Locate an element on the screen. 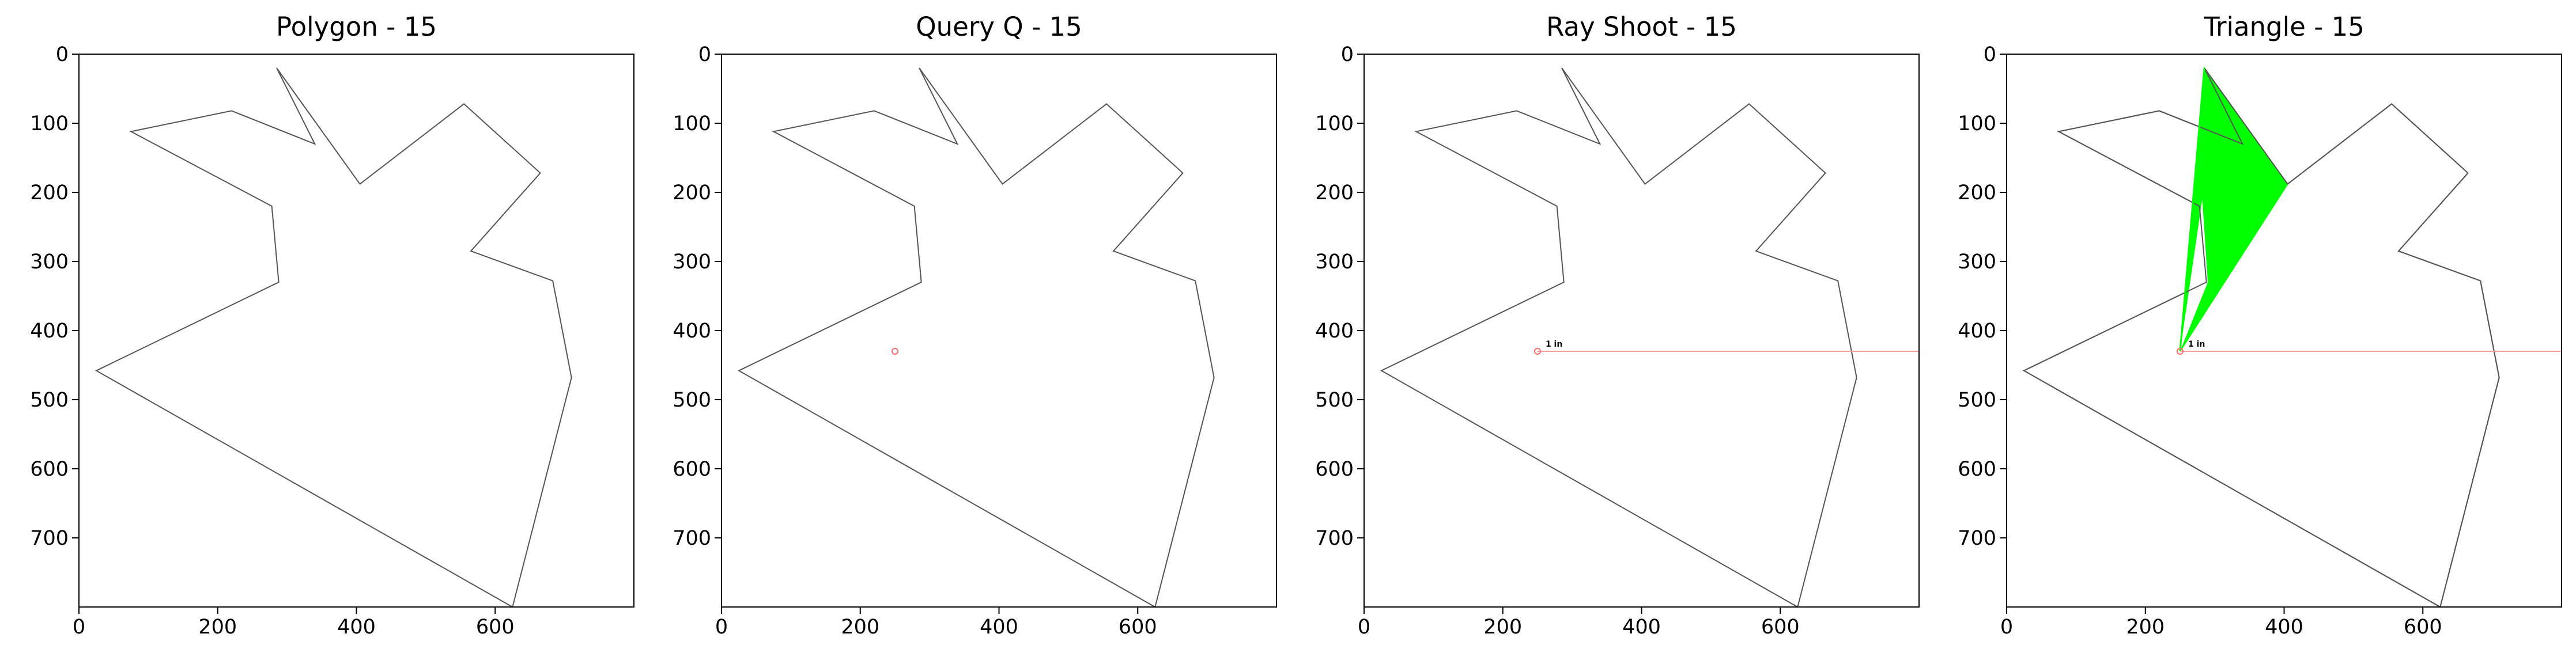  panel-title: Query Q - 15 is located at coordinates (999, 27).